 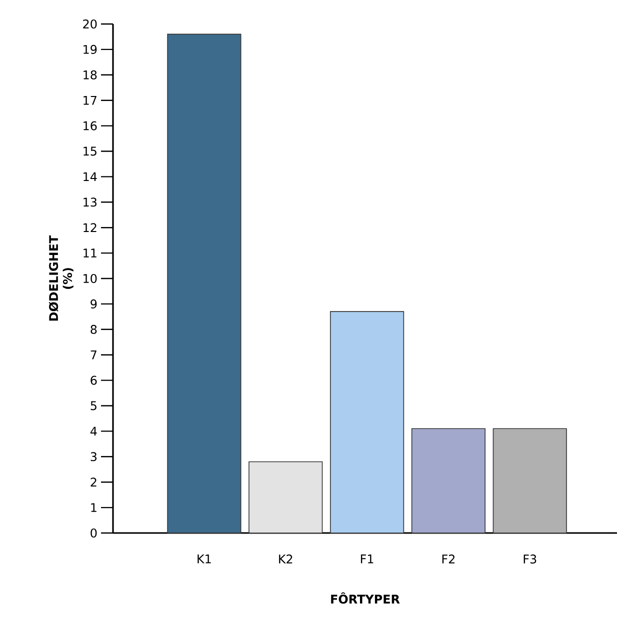 I want to click on x-tick-label: K1, so click(x=204, y=559).